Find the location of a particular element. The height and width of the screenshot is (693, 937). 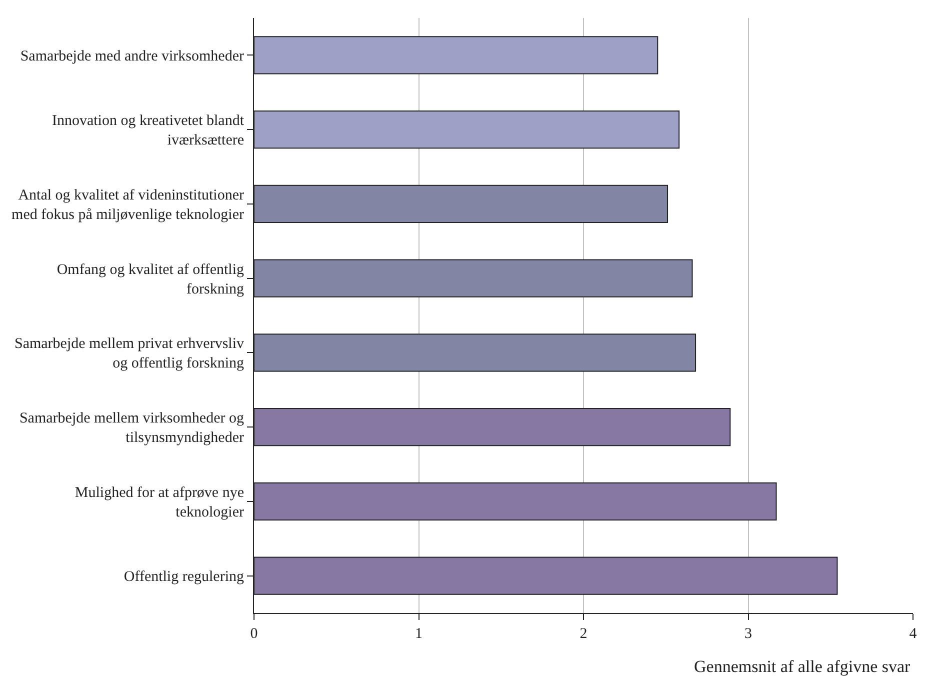

x-tick-label: 3 is located at coordinates (748, 634).